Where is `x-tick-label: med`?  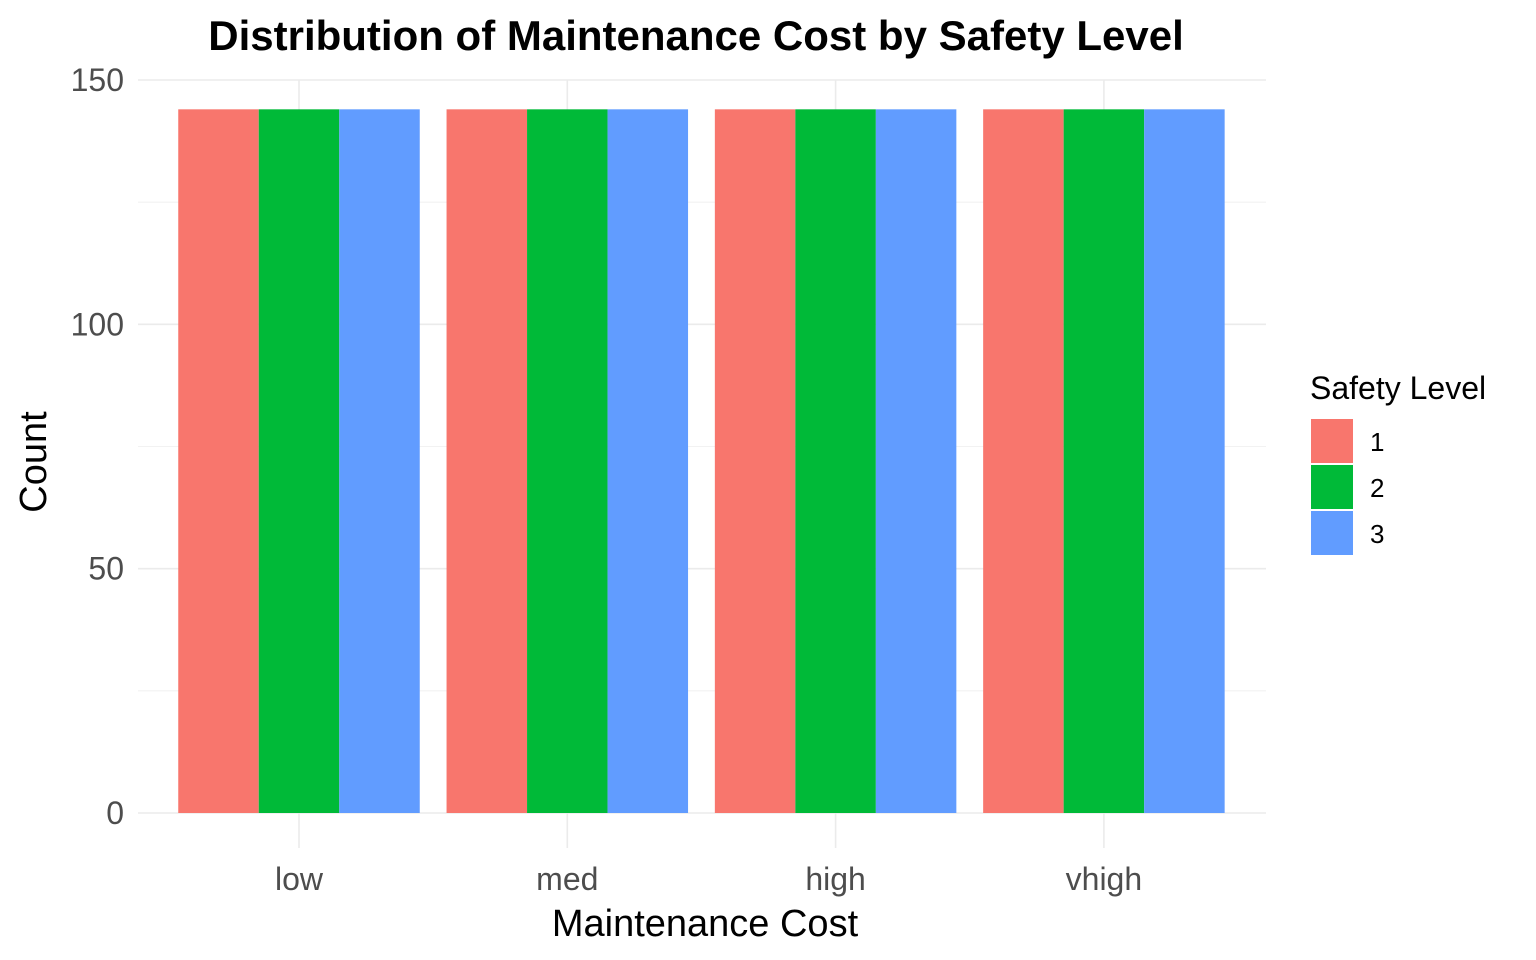 x-tick-label: med is located at coordinates (567, 879).